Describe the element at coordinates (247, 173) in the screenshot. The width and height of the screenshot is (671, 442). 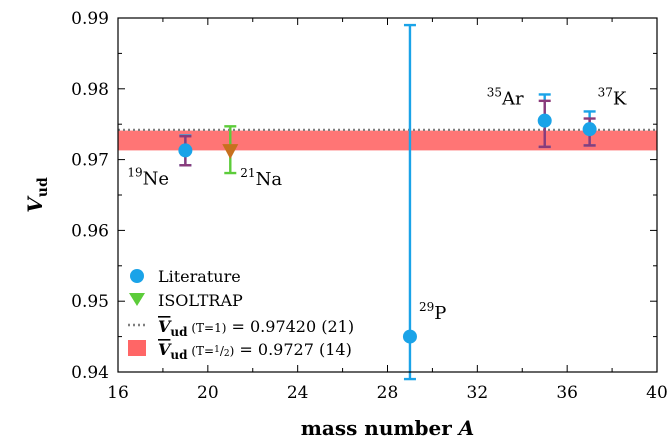
I see `isotope-mass: 21` at that location.